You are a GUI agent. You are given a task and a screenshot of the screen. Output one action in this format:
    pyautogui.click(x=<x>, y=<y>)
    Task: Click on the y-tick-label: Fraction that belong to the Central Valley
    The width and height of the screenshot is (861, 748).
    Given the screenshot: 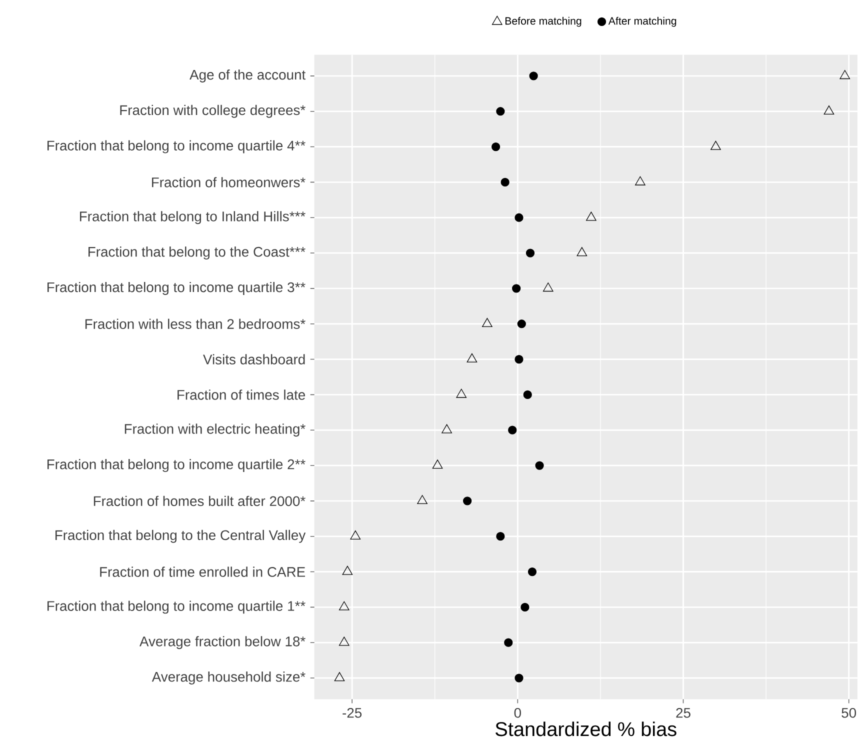 What is the action you would take?
    pyautogui.click(x=180, y=536)
    